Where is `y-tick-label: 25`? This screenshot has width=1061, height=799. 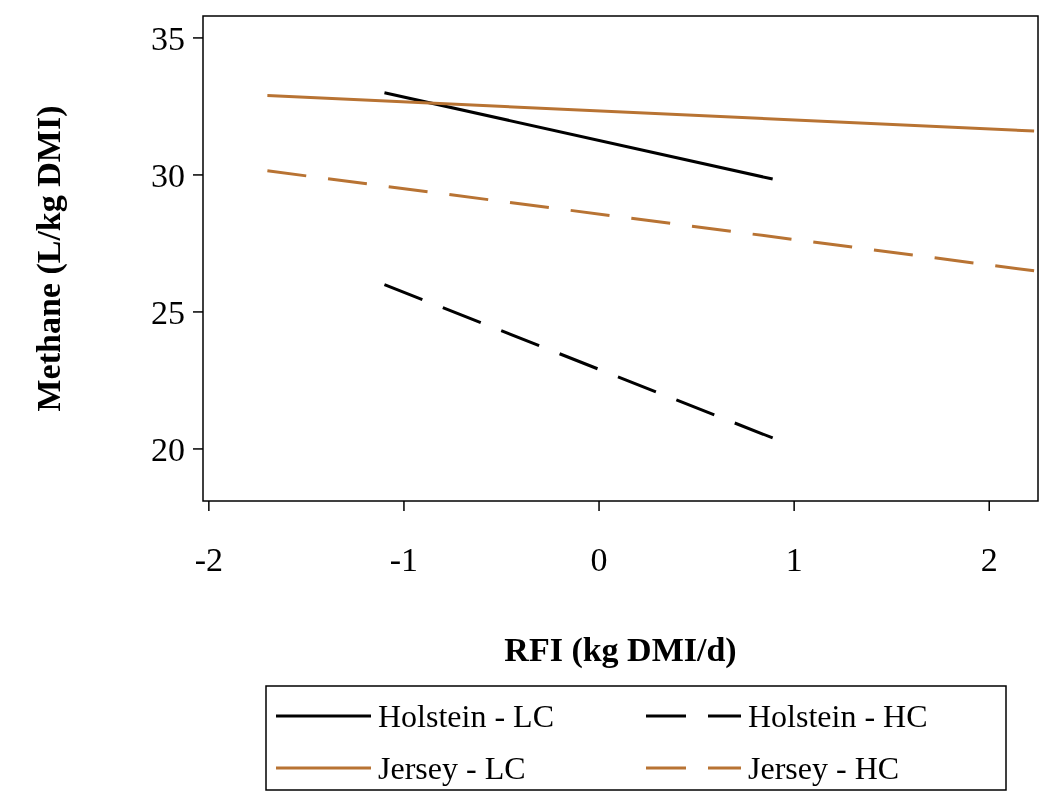 y-tick-label: 25 is located at coordinates (168, 312).